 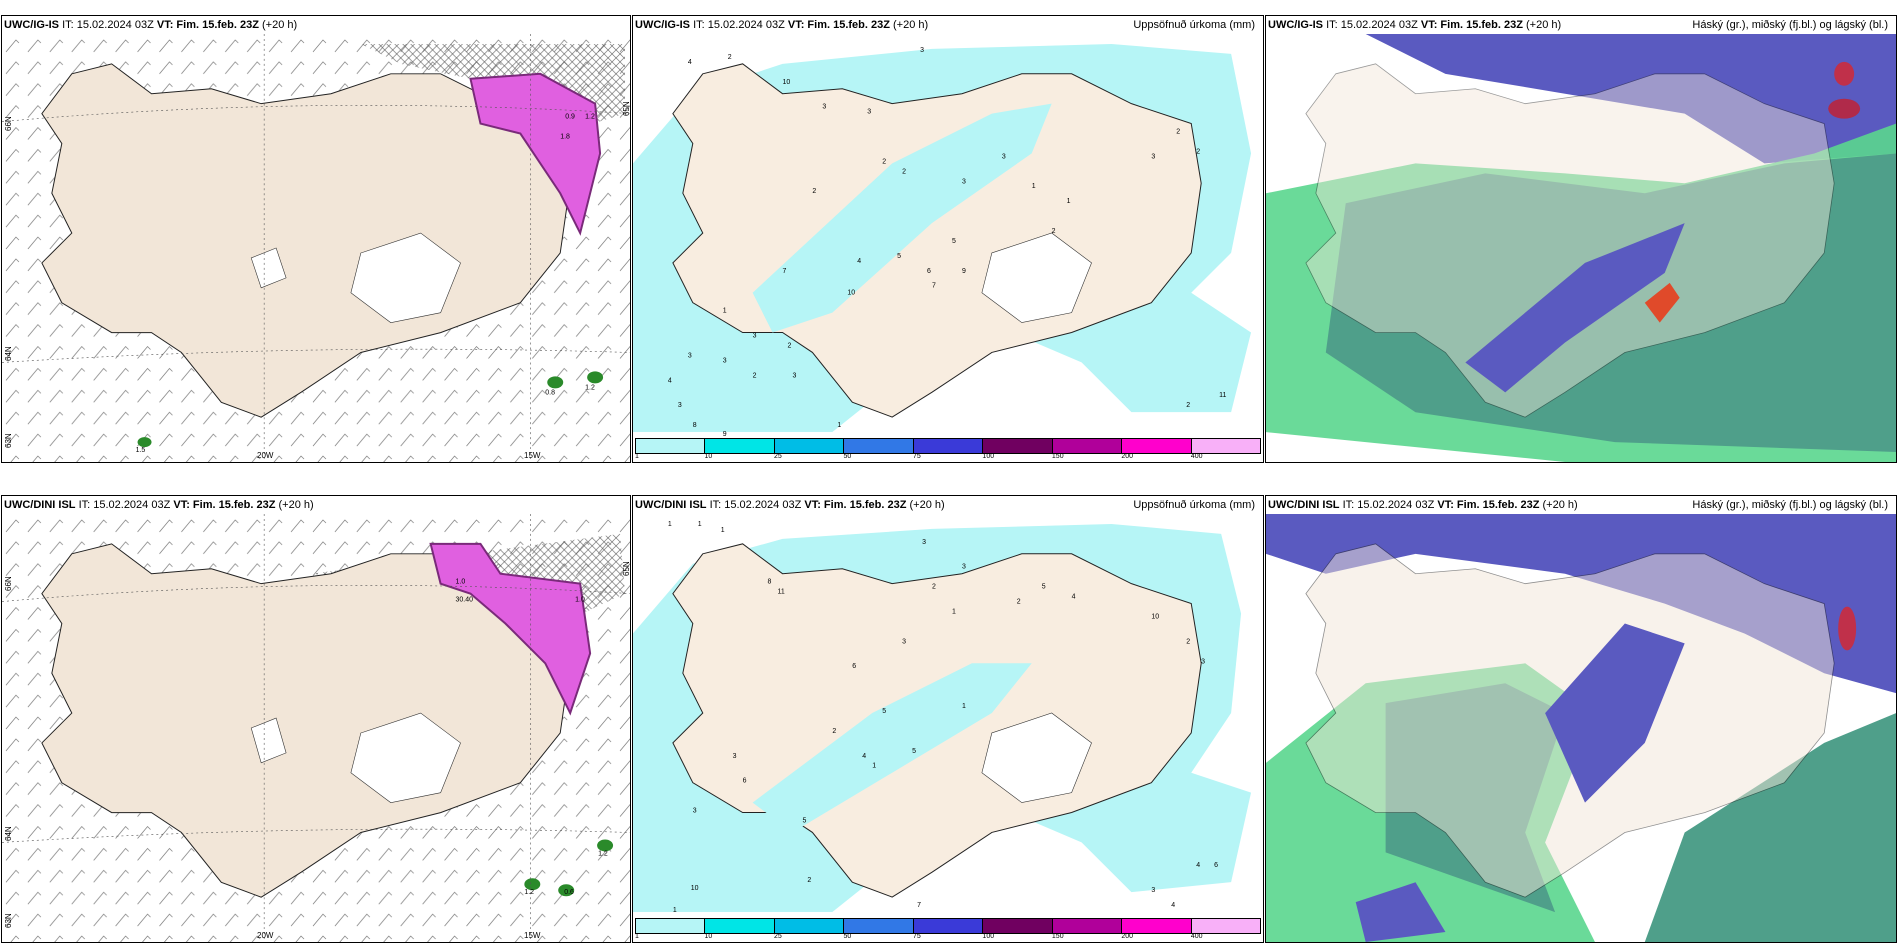 What do you see at coordinates (785, 271) in the screenshot?
I see `precip-value-label: 7` at bounding box center [785, 271].